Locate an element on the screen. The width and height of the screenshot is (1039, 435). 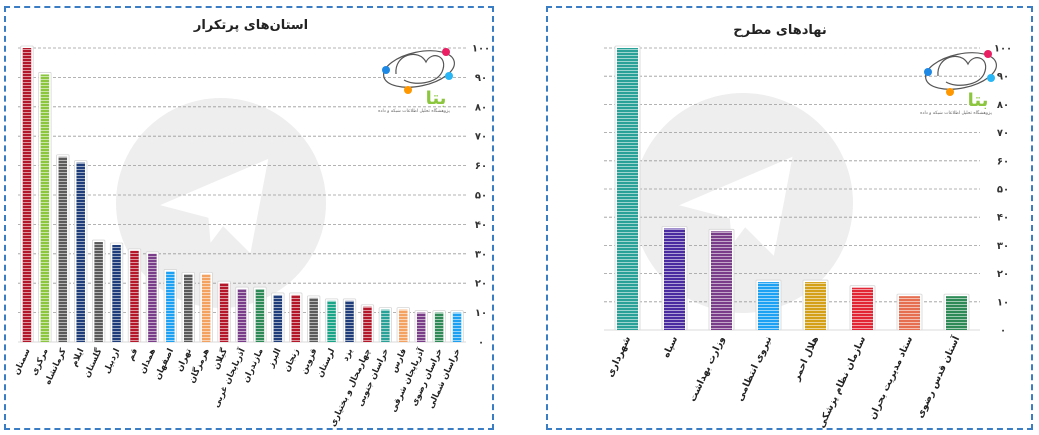
chart-title: نهادهای مطرح is located at coordinates (780, 30).